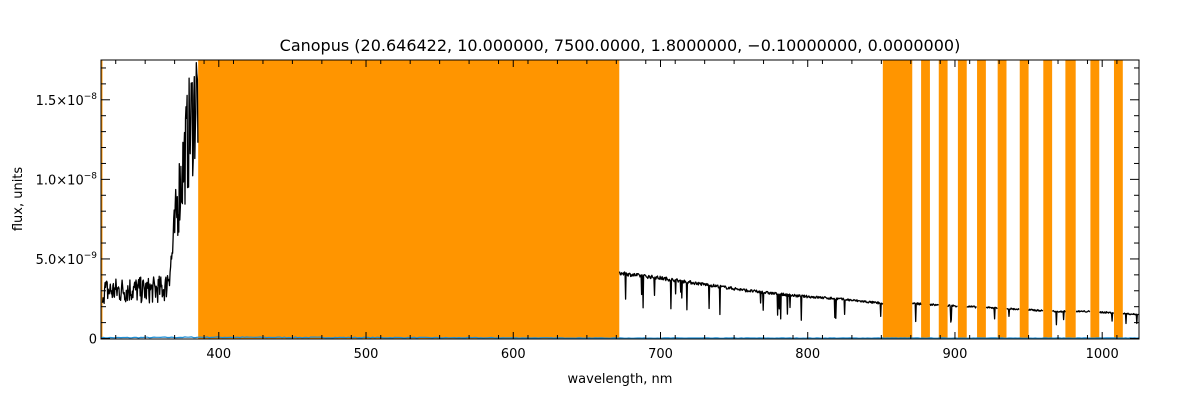  I want to click on x-tick-label: 400, so click(218, 354).